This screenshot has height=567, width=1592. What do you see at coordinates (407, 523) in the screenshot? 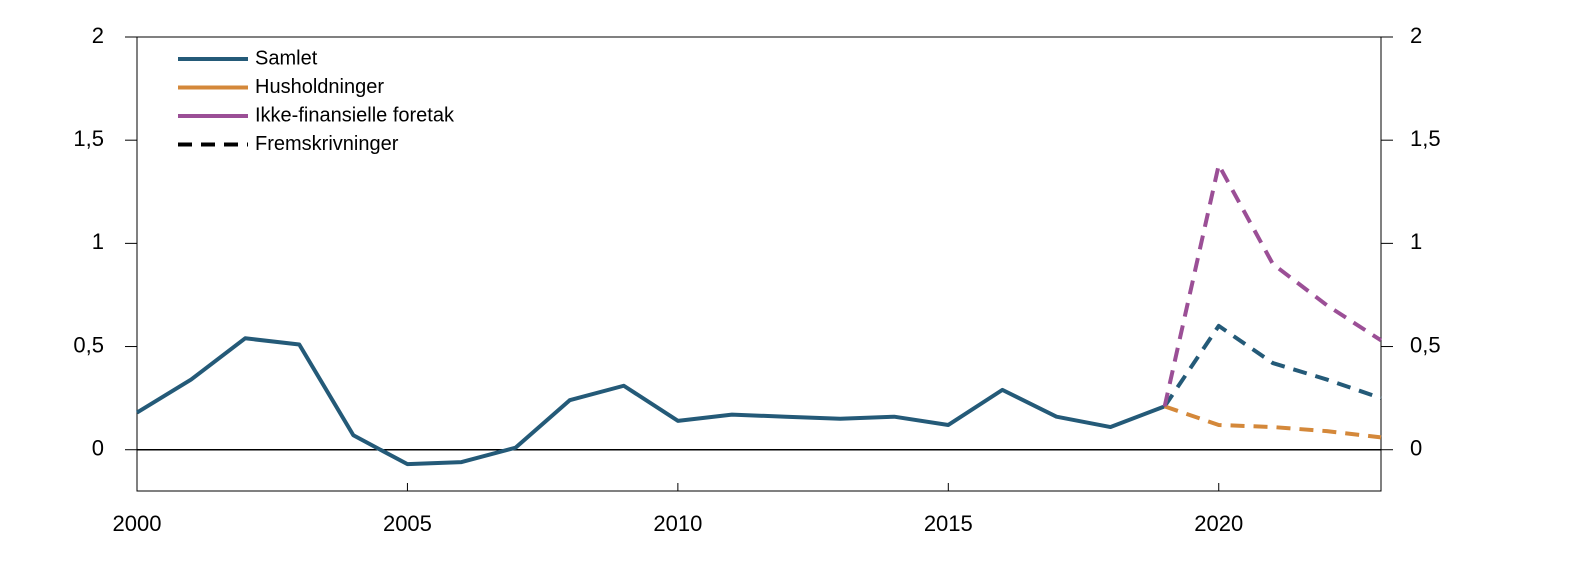
I see `x-tick-label: 2005` at bounding box center [407, 523].